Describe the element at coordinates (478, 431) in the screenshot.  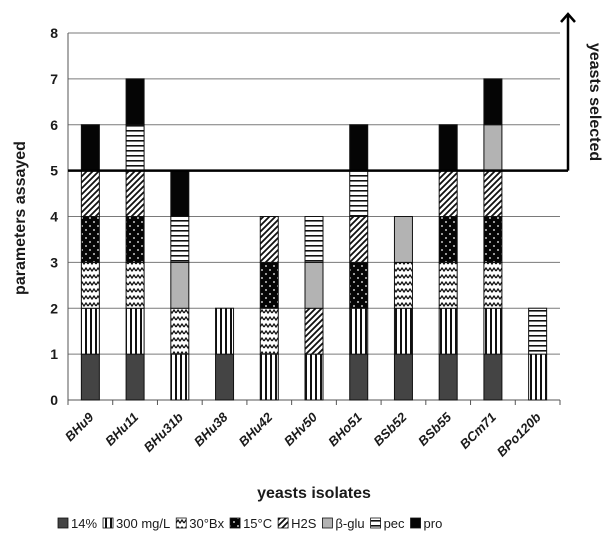
I see `x-tick-label-bcm71: BCm71` at that location.